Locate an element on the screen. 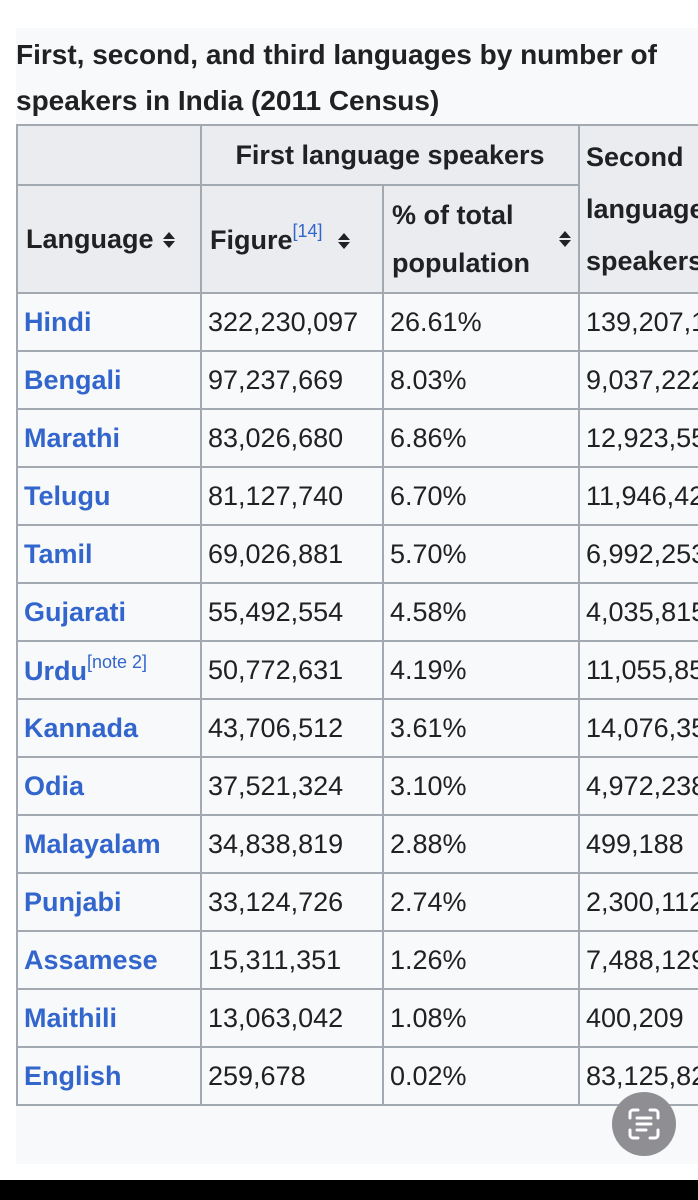 This screenshot has height=1200, width=698. table-row: Punjabi 33,124,726 2.74% 2,300,112 is located at coordinates (357, 902).